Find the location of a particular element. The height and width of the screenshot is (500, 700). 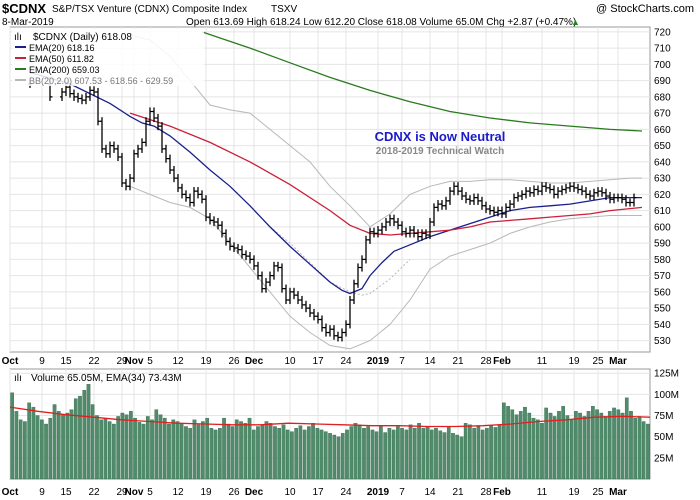

price-y-tick: 540 is located at coordinates (662, 325).